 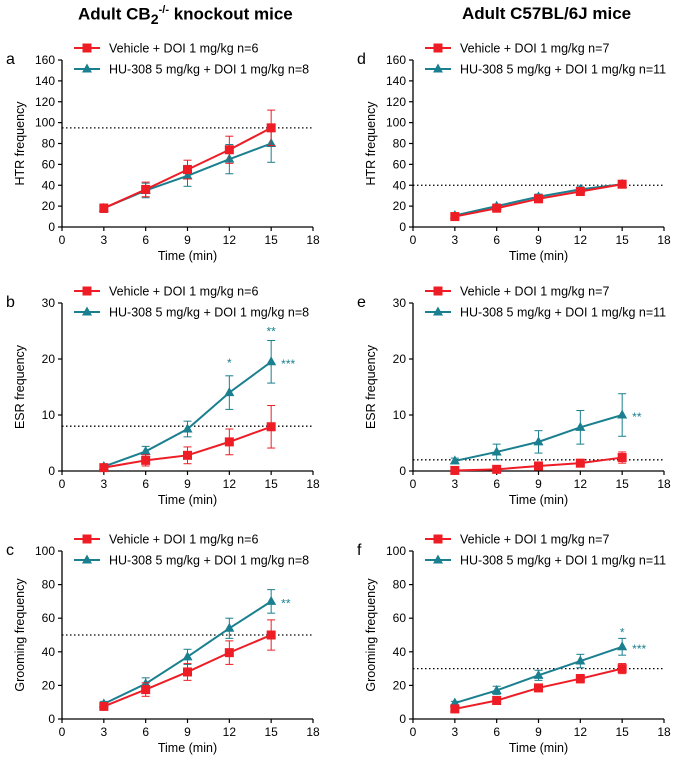 What do you see at coordinates (622, 632) in the screenshot?
I see `significance-marker: *` at bounding box center [622, 632].